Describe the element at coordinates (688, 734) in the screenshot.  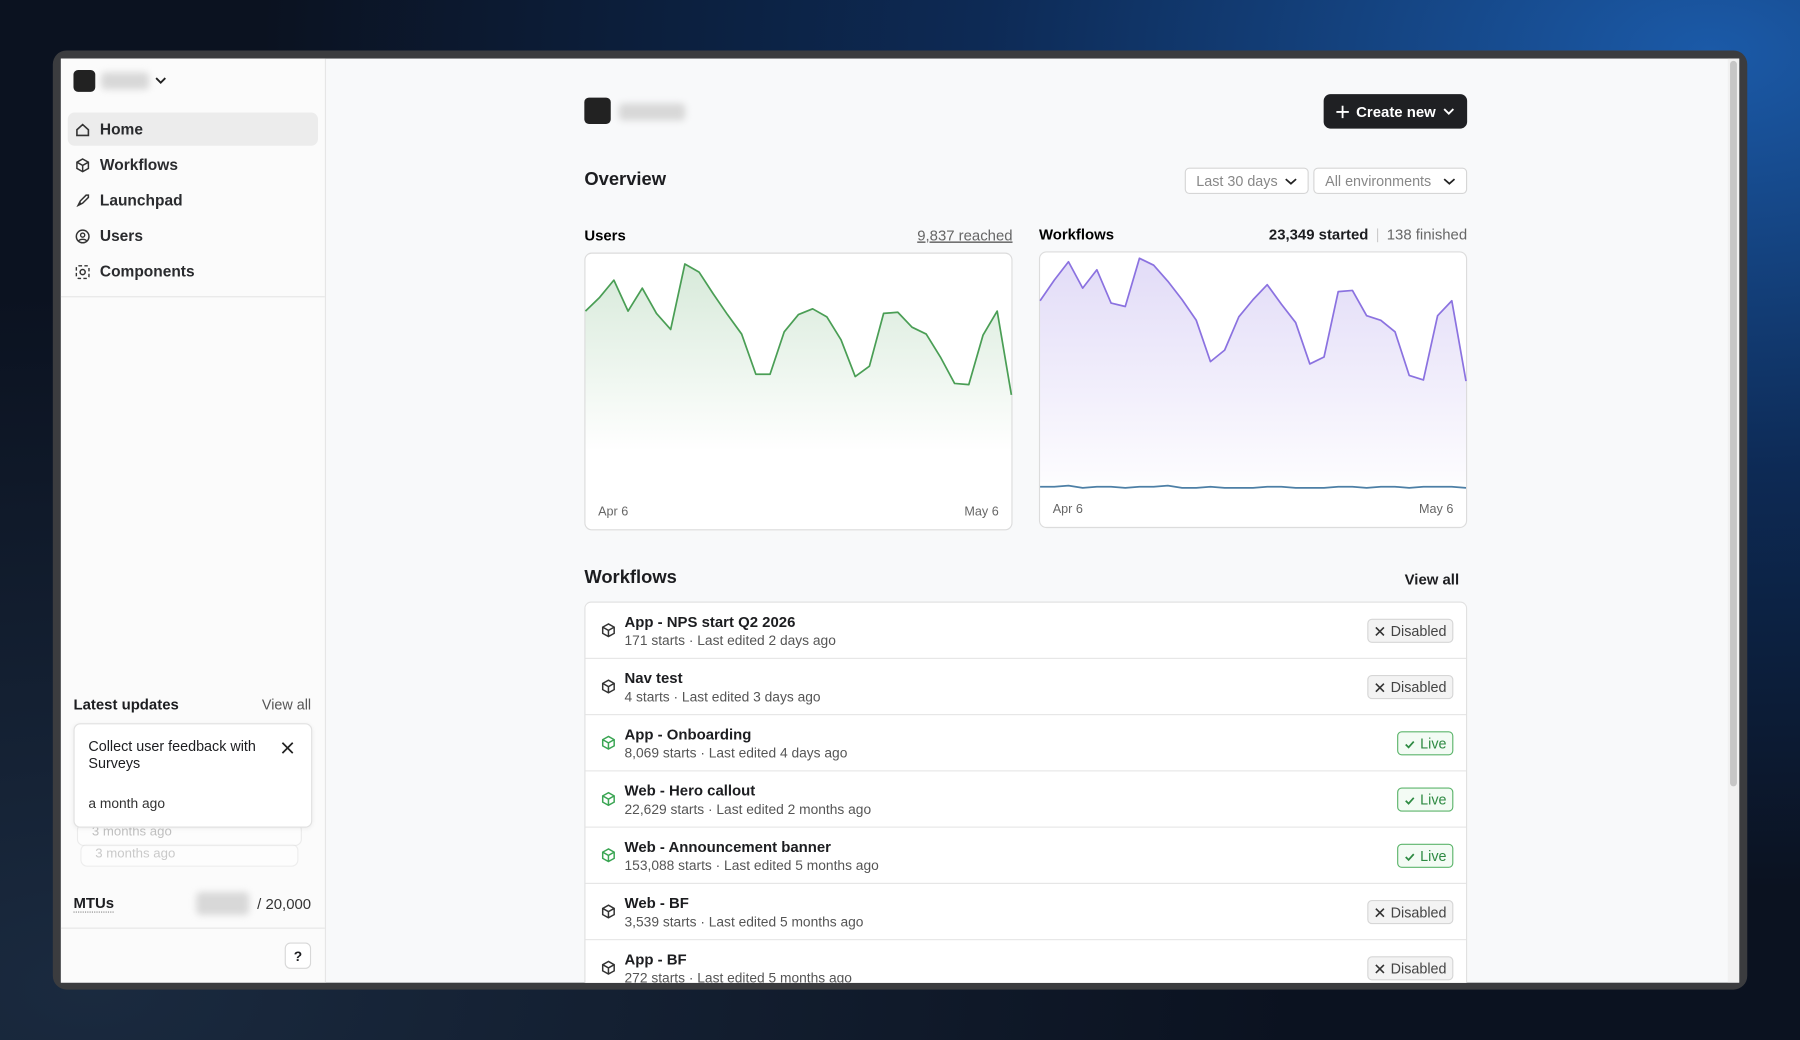
I see `workflow-name: App - Onboarding` at that location.